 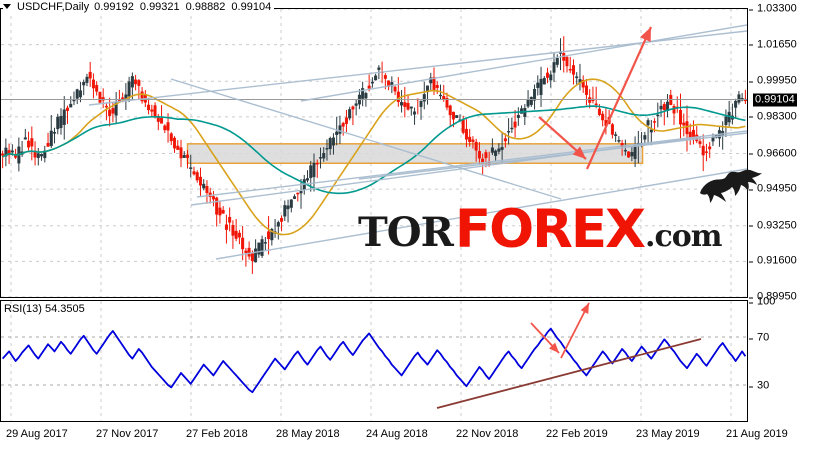 What do you see at coordinates (762, 302) in the screenshot?
I see `rsi-axis-tick: 100` at bounding box center [762, 302].